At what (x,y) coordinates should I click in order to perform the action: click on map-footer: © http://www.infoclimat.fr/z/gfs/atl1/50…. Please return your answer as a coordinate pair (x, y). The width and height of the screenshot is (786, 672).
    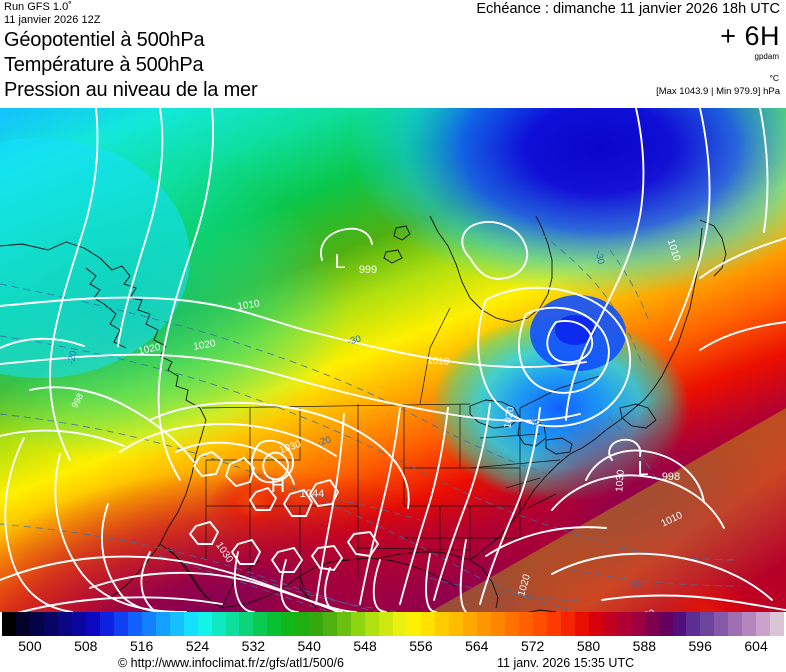
    Looking at the image, I should click on (393, 663).